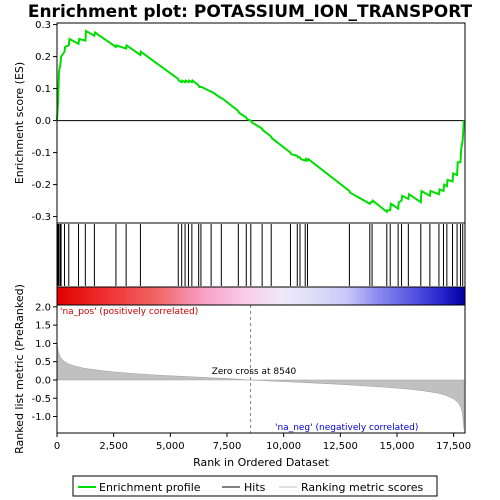 This screenshot has height=500, width=500. What do you see at coordinates (41, 417) in the screenshot?
I see `metric-y-tick-label: -1.0` at bounding box center [41, 417].